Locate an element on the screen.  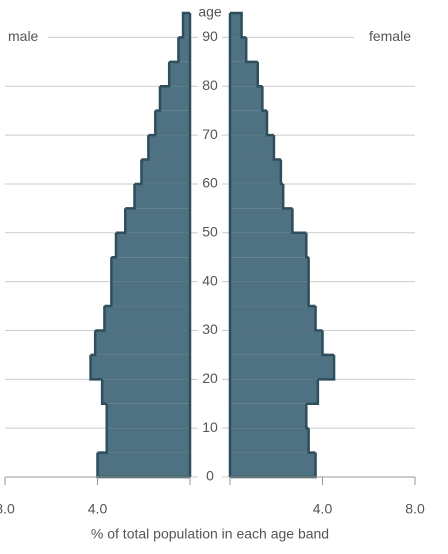
y-tick-label: 90 is located at coordinates (210, 36).